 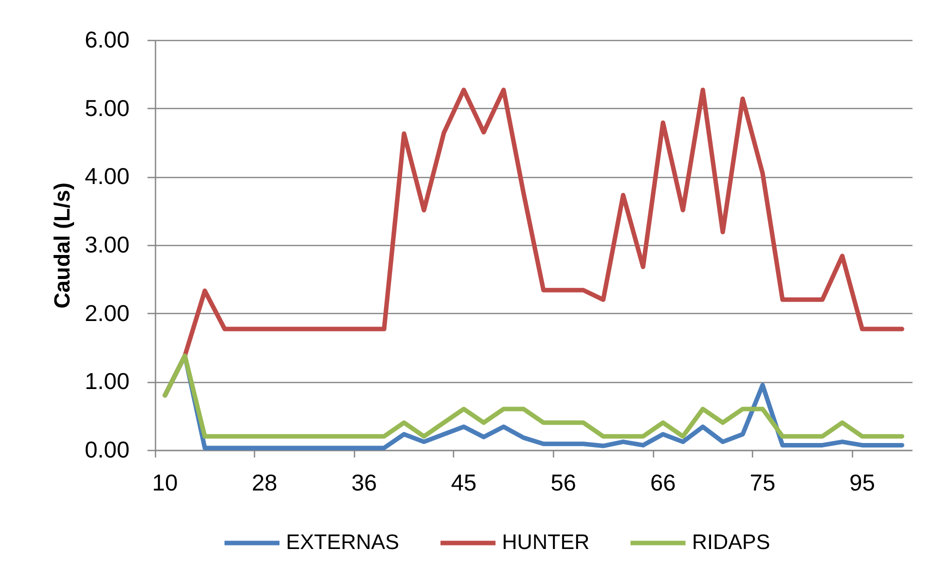 I want to click on y-tick-label: 2.00, so click(x=107, y=313).